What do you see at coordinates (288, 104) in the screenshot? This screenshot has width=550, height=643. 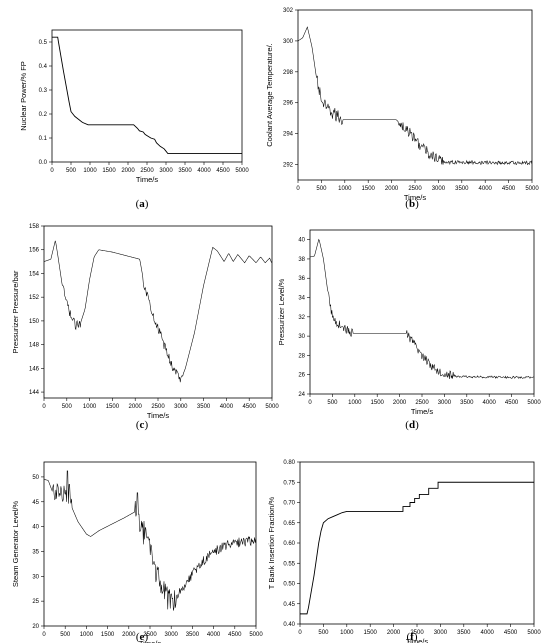 I see `y-tick-label: 296` at bounding box center [288, 104].